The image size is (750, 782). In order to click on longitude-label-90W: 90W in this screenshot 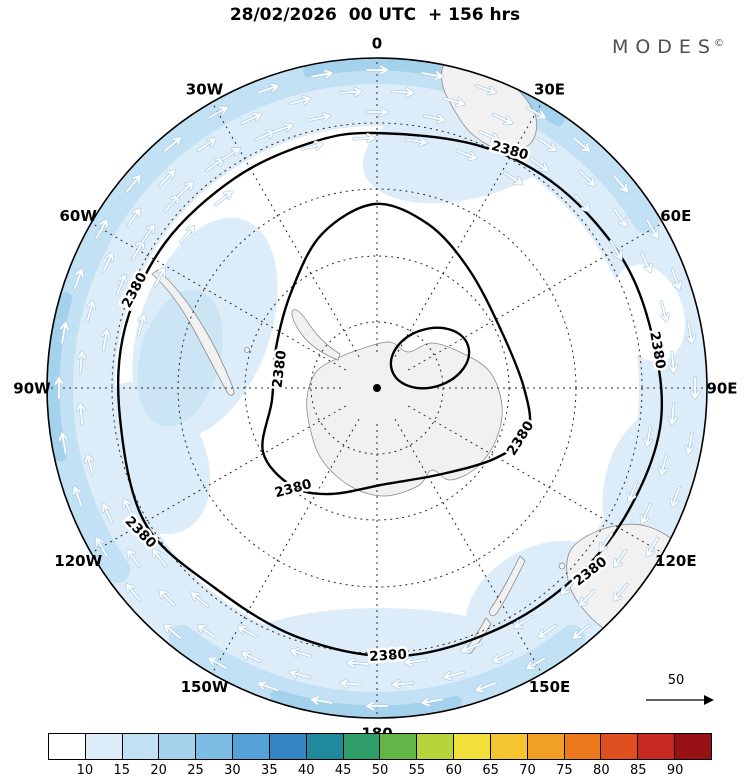, I will do `click(32, 388)`.